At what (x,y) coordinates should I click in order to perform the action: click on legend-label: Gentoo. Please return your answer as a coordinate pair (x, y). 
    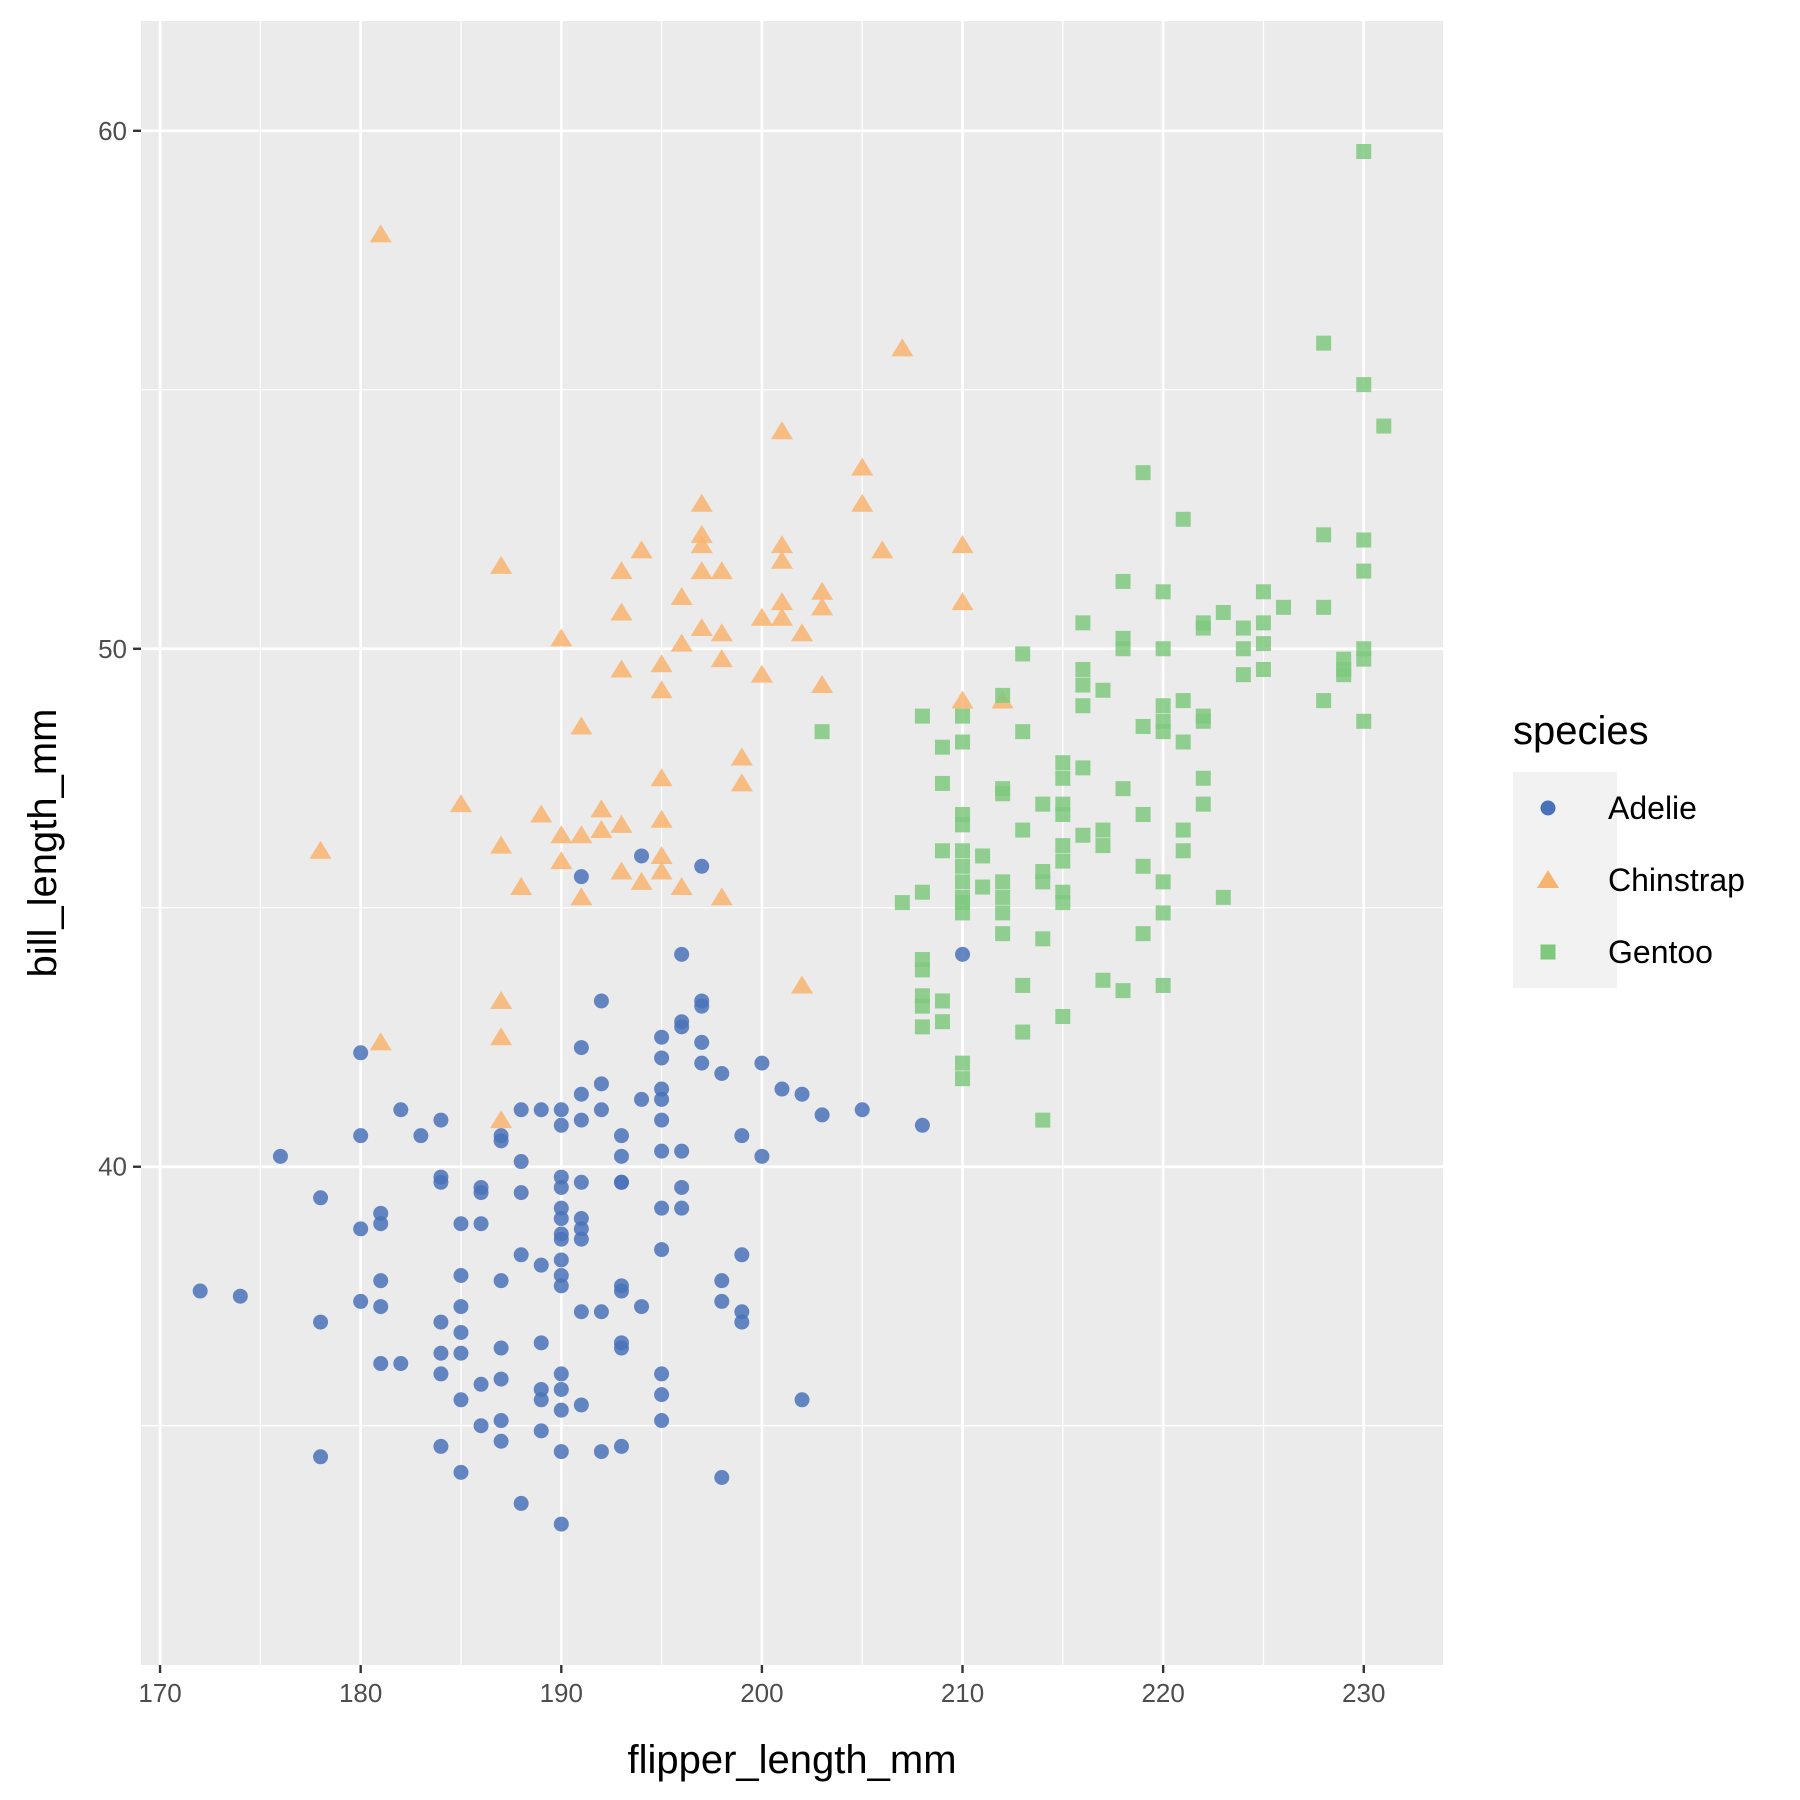
    Looking at the image, I should click on (1660, 952).